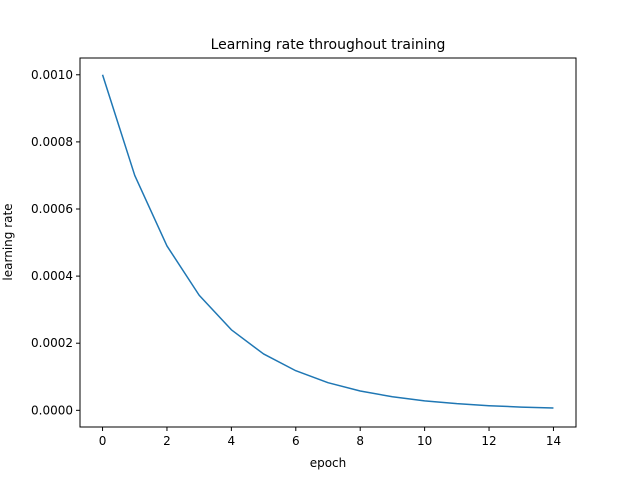 The height and width of the screenshot is (480, 640). I want to click on x-tick-label: 12, so click(488, 441).